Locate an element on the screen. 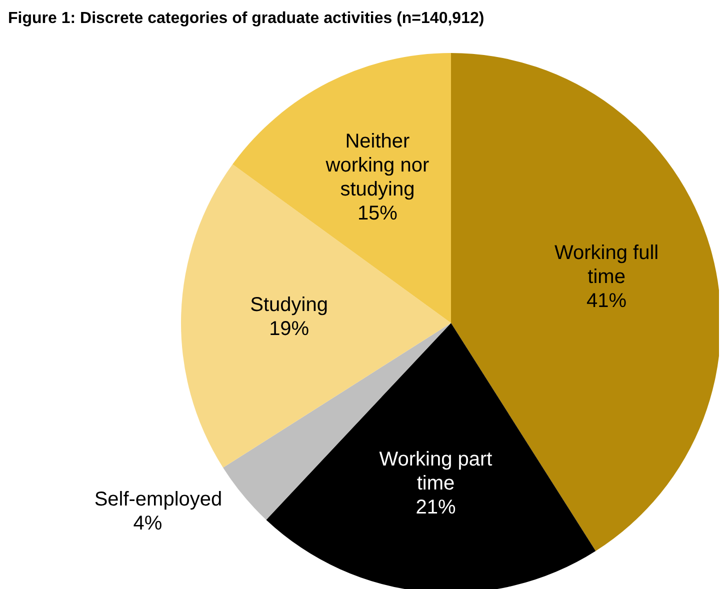 Image resolution: width=727 pixels, height=589 pixels. data-label: 21% is located at coordinates (436, 507).